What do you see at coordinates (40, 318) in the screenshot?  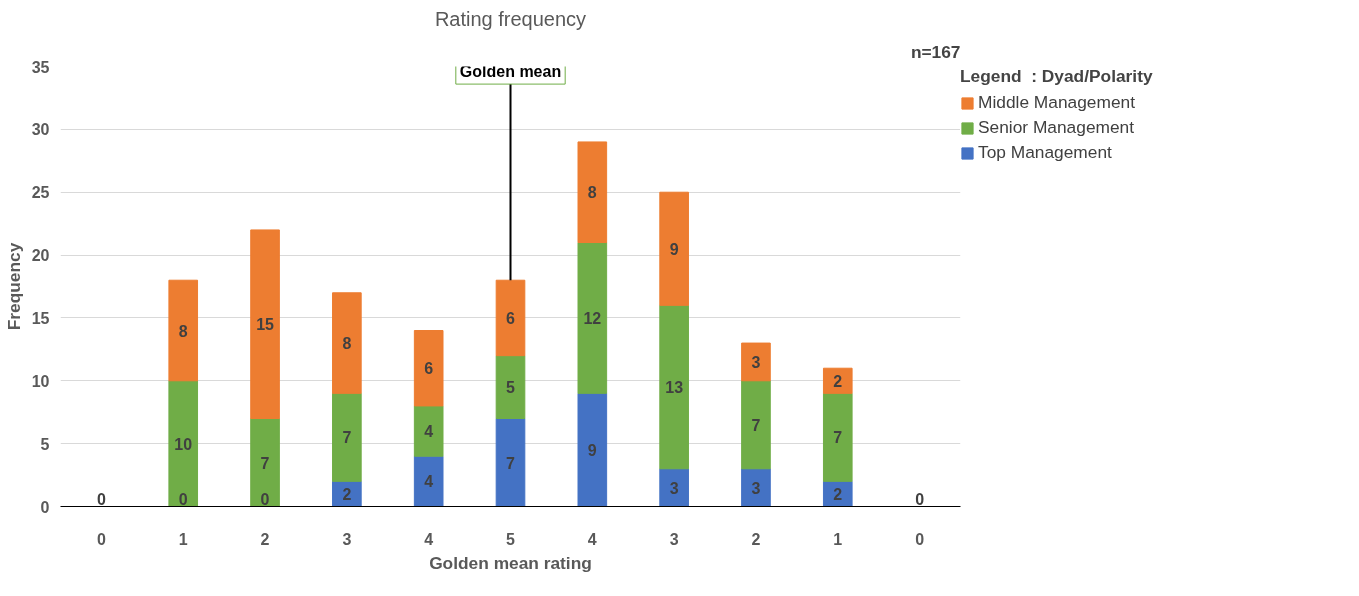 I see `y-tick-label: 15` at bounding box center [40, 318].